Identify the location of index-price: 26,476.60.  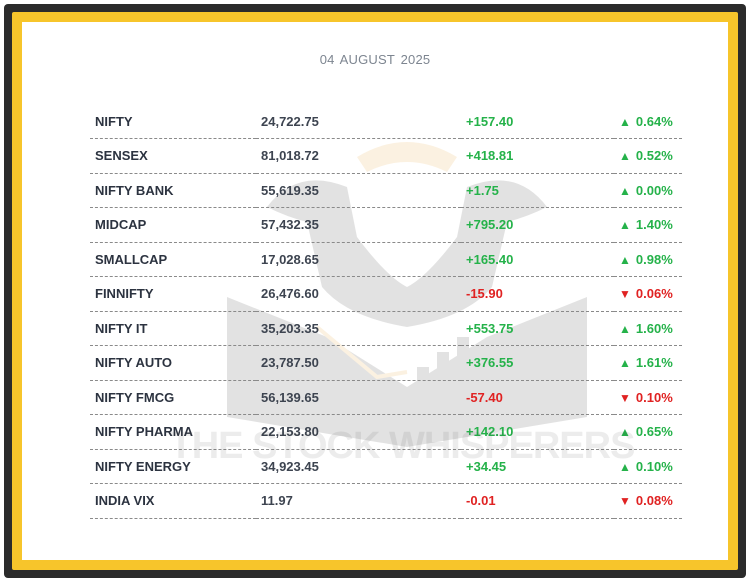
(358, 294).